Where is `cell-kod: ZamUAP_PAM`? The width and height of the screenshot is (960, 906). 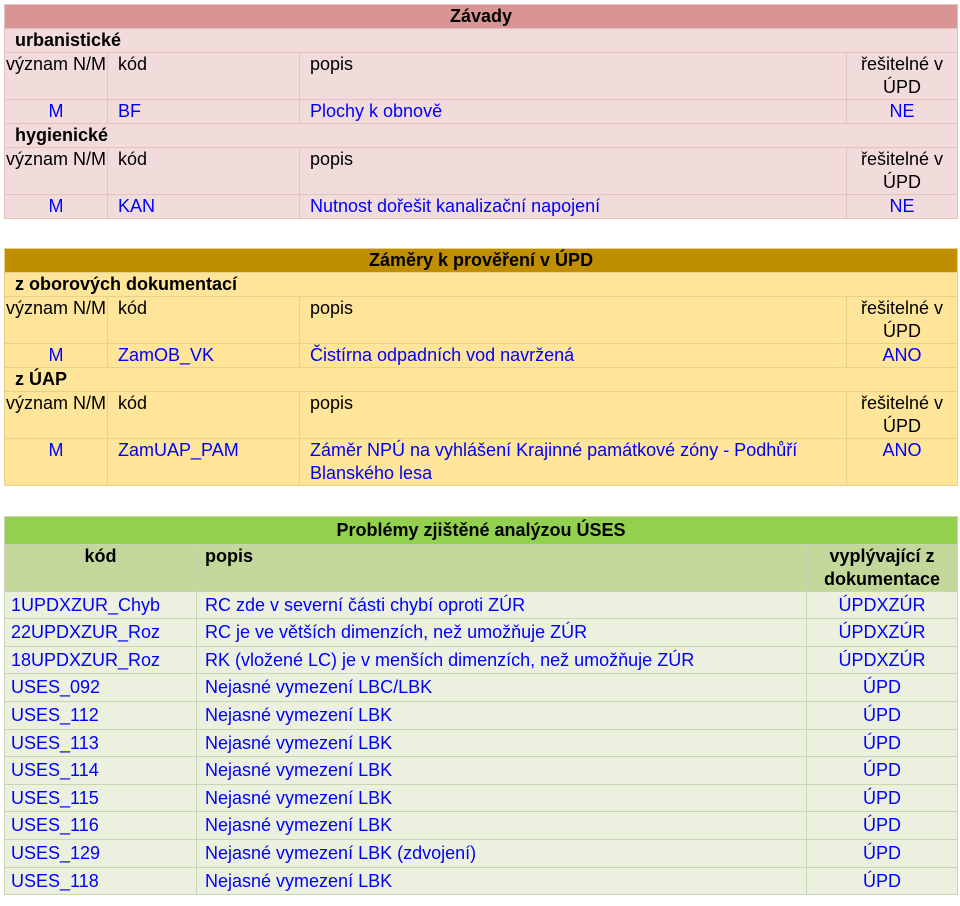 cell-kod: ZamUAP_PAM is located at coordinates (203, 462).